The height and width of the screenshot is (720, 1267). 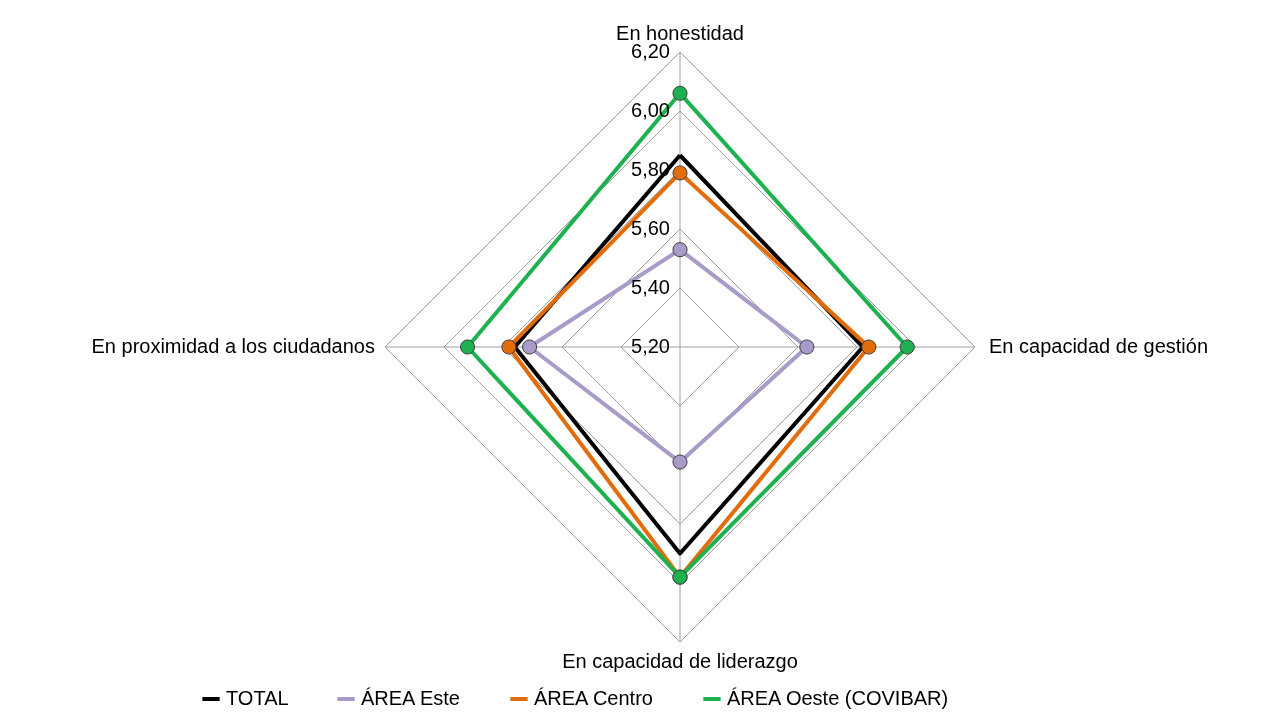 I want to click on spoke-label: En capacidad de gestión, so click(x=1099, y=346).